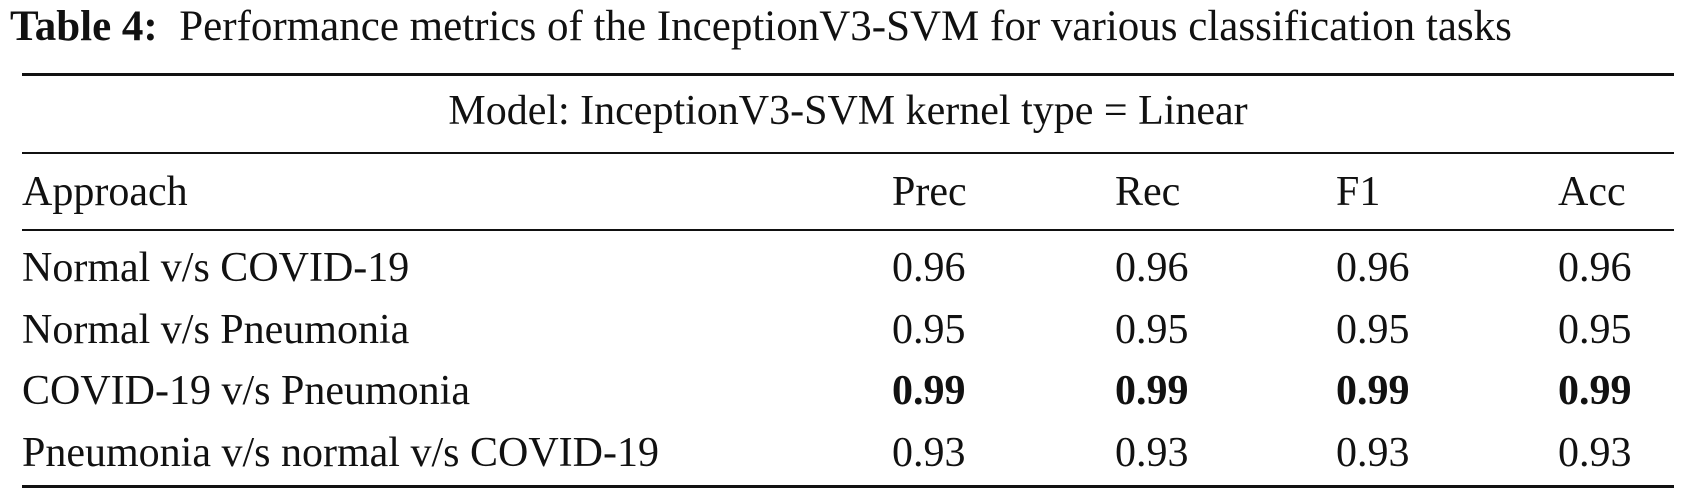  What do you see at coordinates (929, 391) in the screenshot?
I see `cell-prec: 0.99` at bounding box center [929, 391].